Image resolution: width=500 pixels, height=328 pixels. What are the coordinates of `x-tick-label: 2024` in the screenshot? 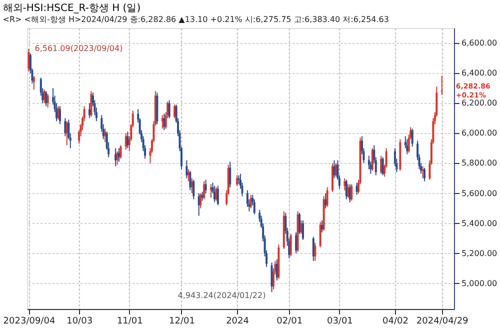 It's located at (238, 321).